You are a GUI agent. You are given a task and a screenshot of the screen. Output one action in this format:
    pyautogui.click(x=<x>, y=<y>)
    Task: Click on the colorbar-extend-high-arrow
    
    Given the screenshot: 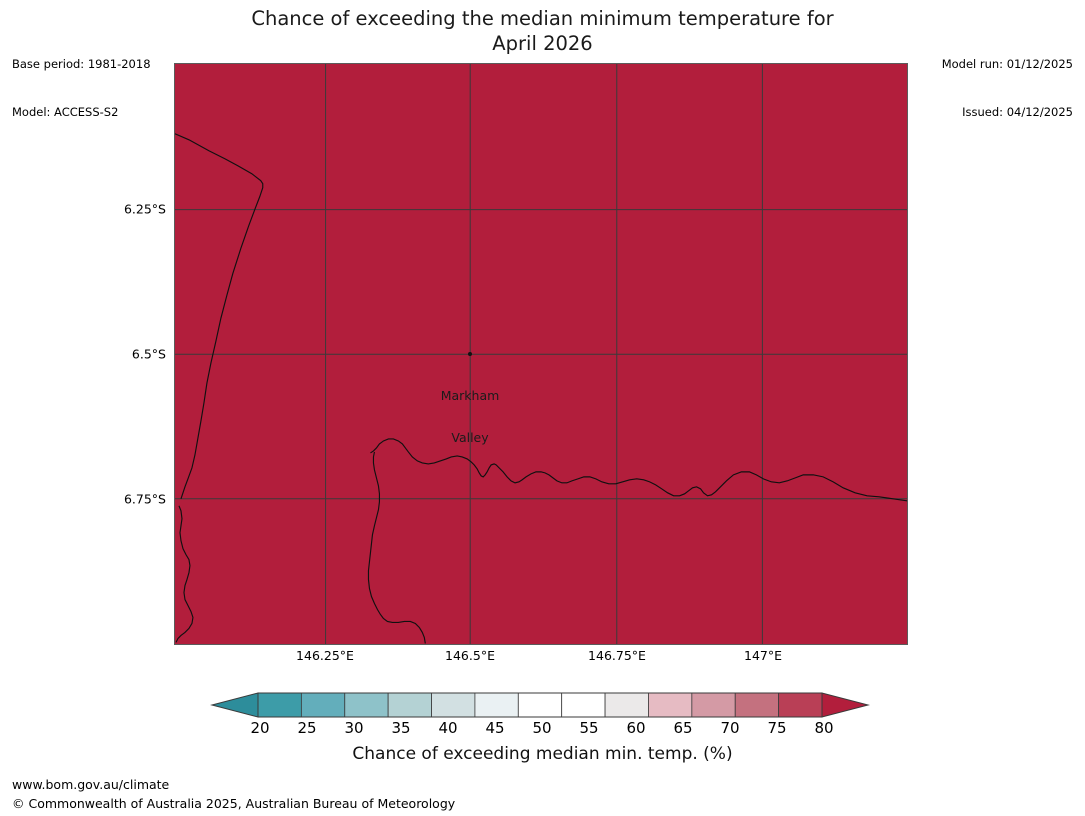 What is the action you would take?
    pyautogui.click(x=845, y=705)
    